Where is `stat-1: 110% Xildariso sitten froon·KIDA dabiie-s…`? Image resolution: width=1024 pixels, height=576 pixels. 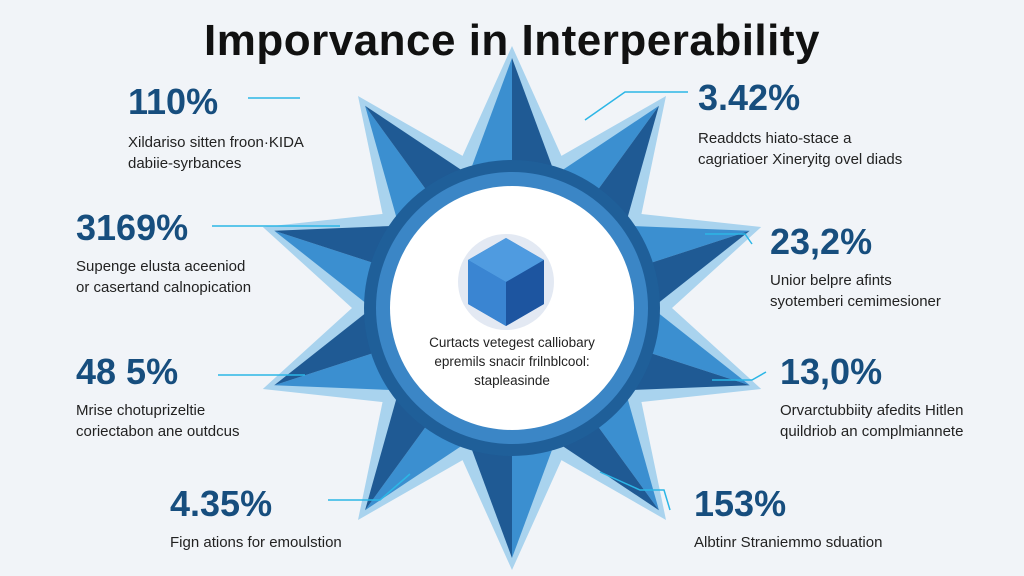
stat-1: 110% Xildariso sitten froon·KIDA dabiie-s… is located at coordinates (216, 128).